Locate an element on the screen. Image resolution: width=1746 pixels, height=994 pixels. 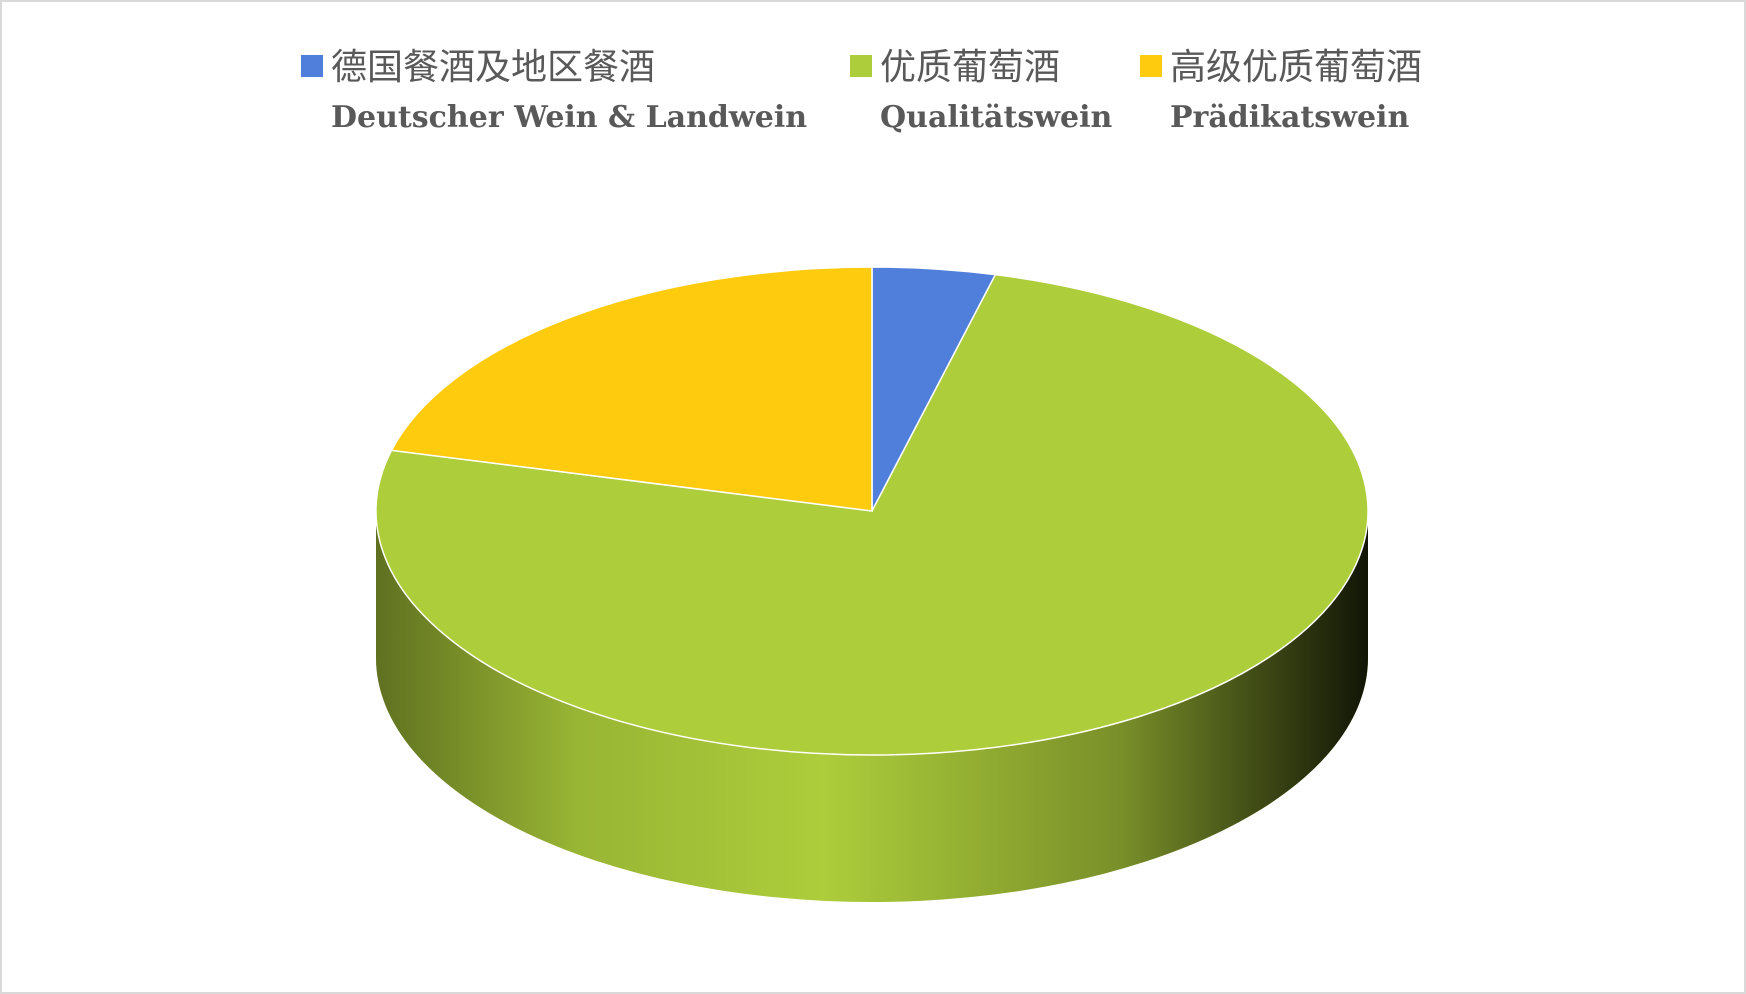
legend-sublabel: Qualitätswein is located at coordinates (996, 117).